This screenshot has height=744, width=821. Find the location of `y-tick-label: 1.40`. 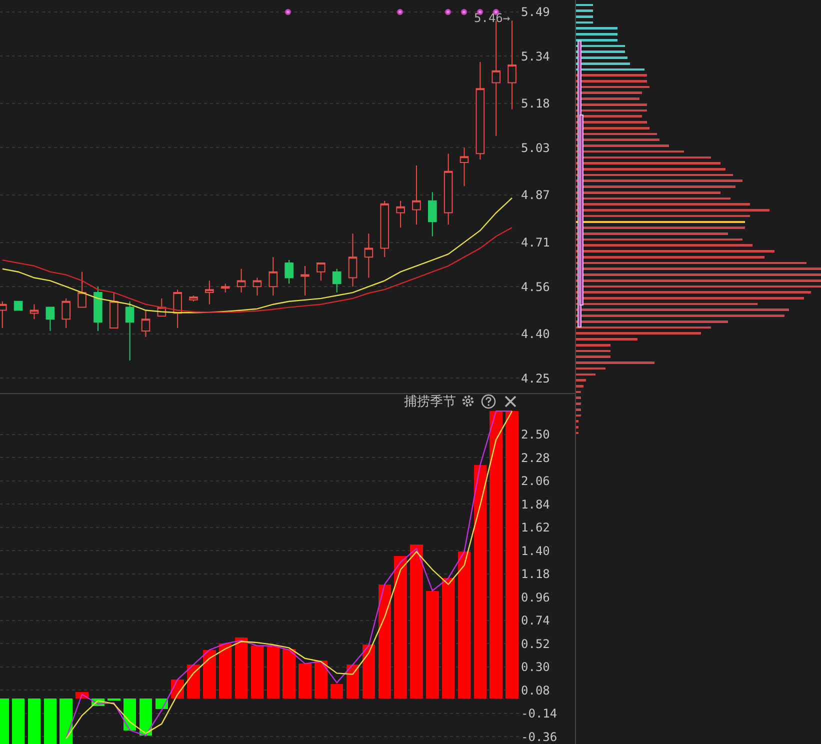

y-tick-label: 1.40 is located at coordinates (535, 551).